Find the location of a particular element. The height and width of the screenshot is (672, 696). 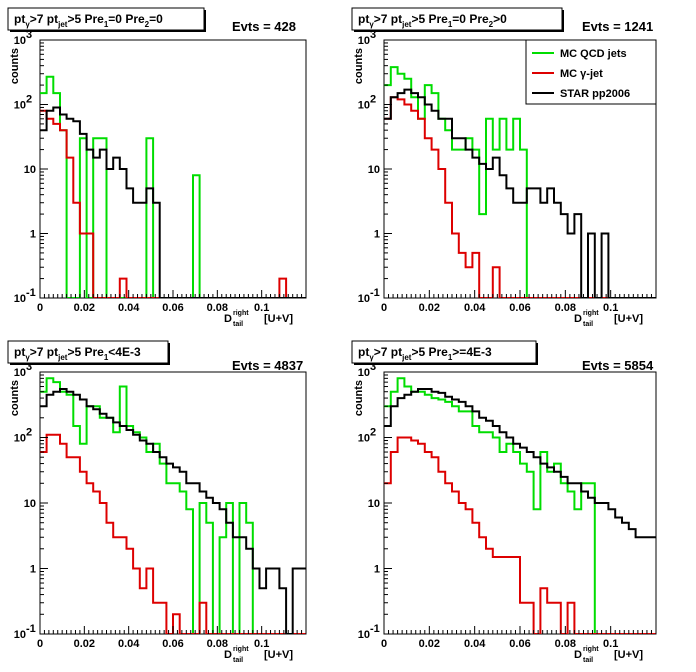

svg-text: ptγ>7 ptjet>5 Pre1=0 Pre2>0 is located at coordinates (432, 20).